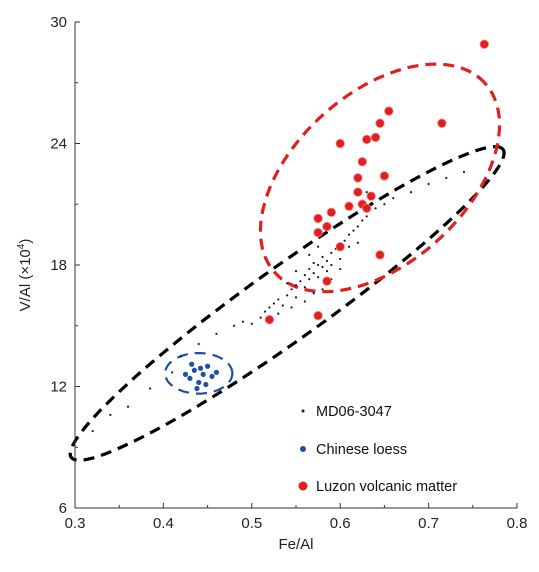 This screenshot has width=539, height=572. What do you see at coordinates (63, 508) in the screenshot?
I see `y-tick-label: 6` at bounding box center [63, 508].